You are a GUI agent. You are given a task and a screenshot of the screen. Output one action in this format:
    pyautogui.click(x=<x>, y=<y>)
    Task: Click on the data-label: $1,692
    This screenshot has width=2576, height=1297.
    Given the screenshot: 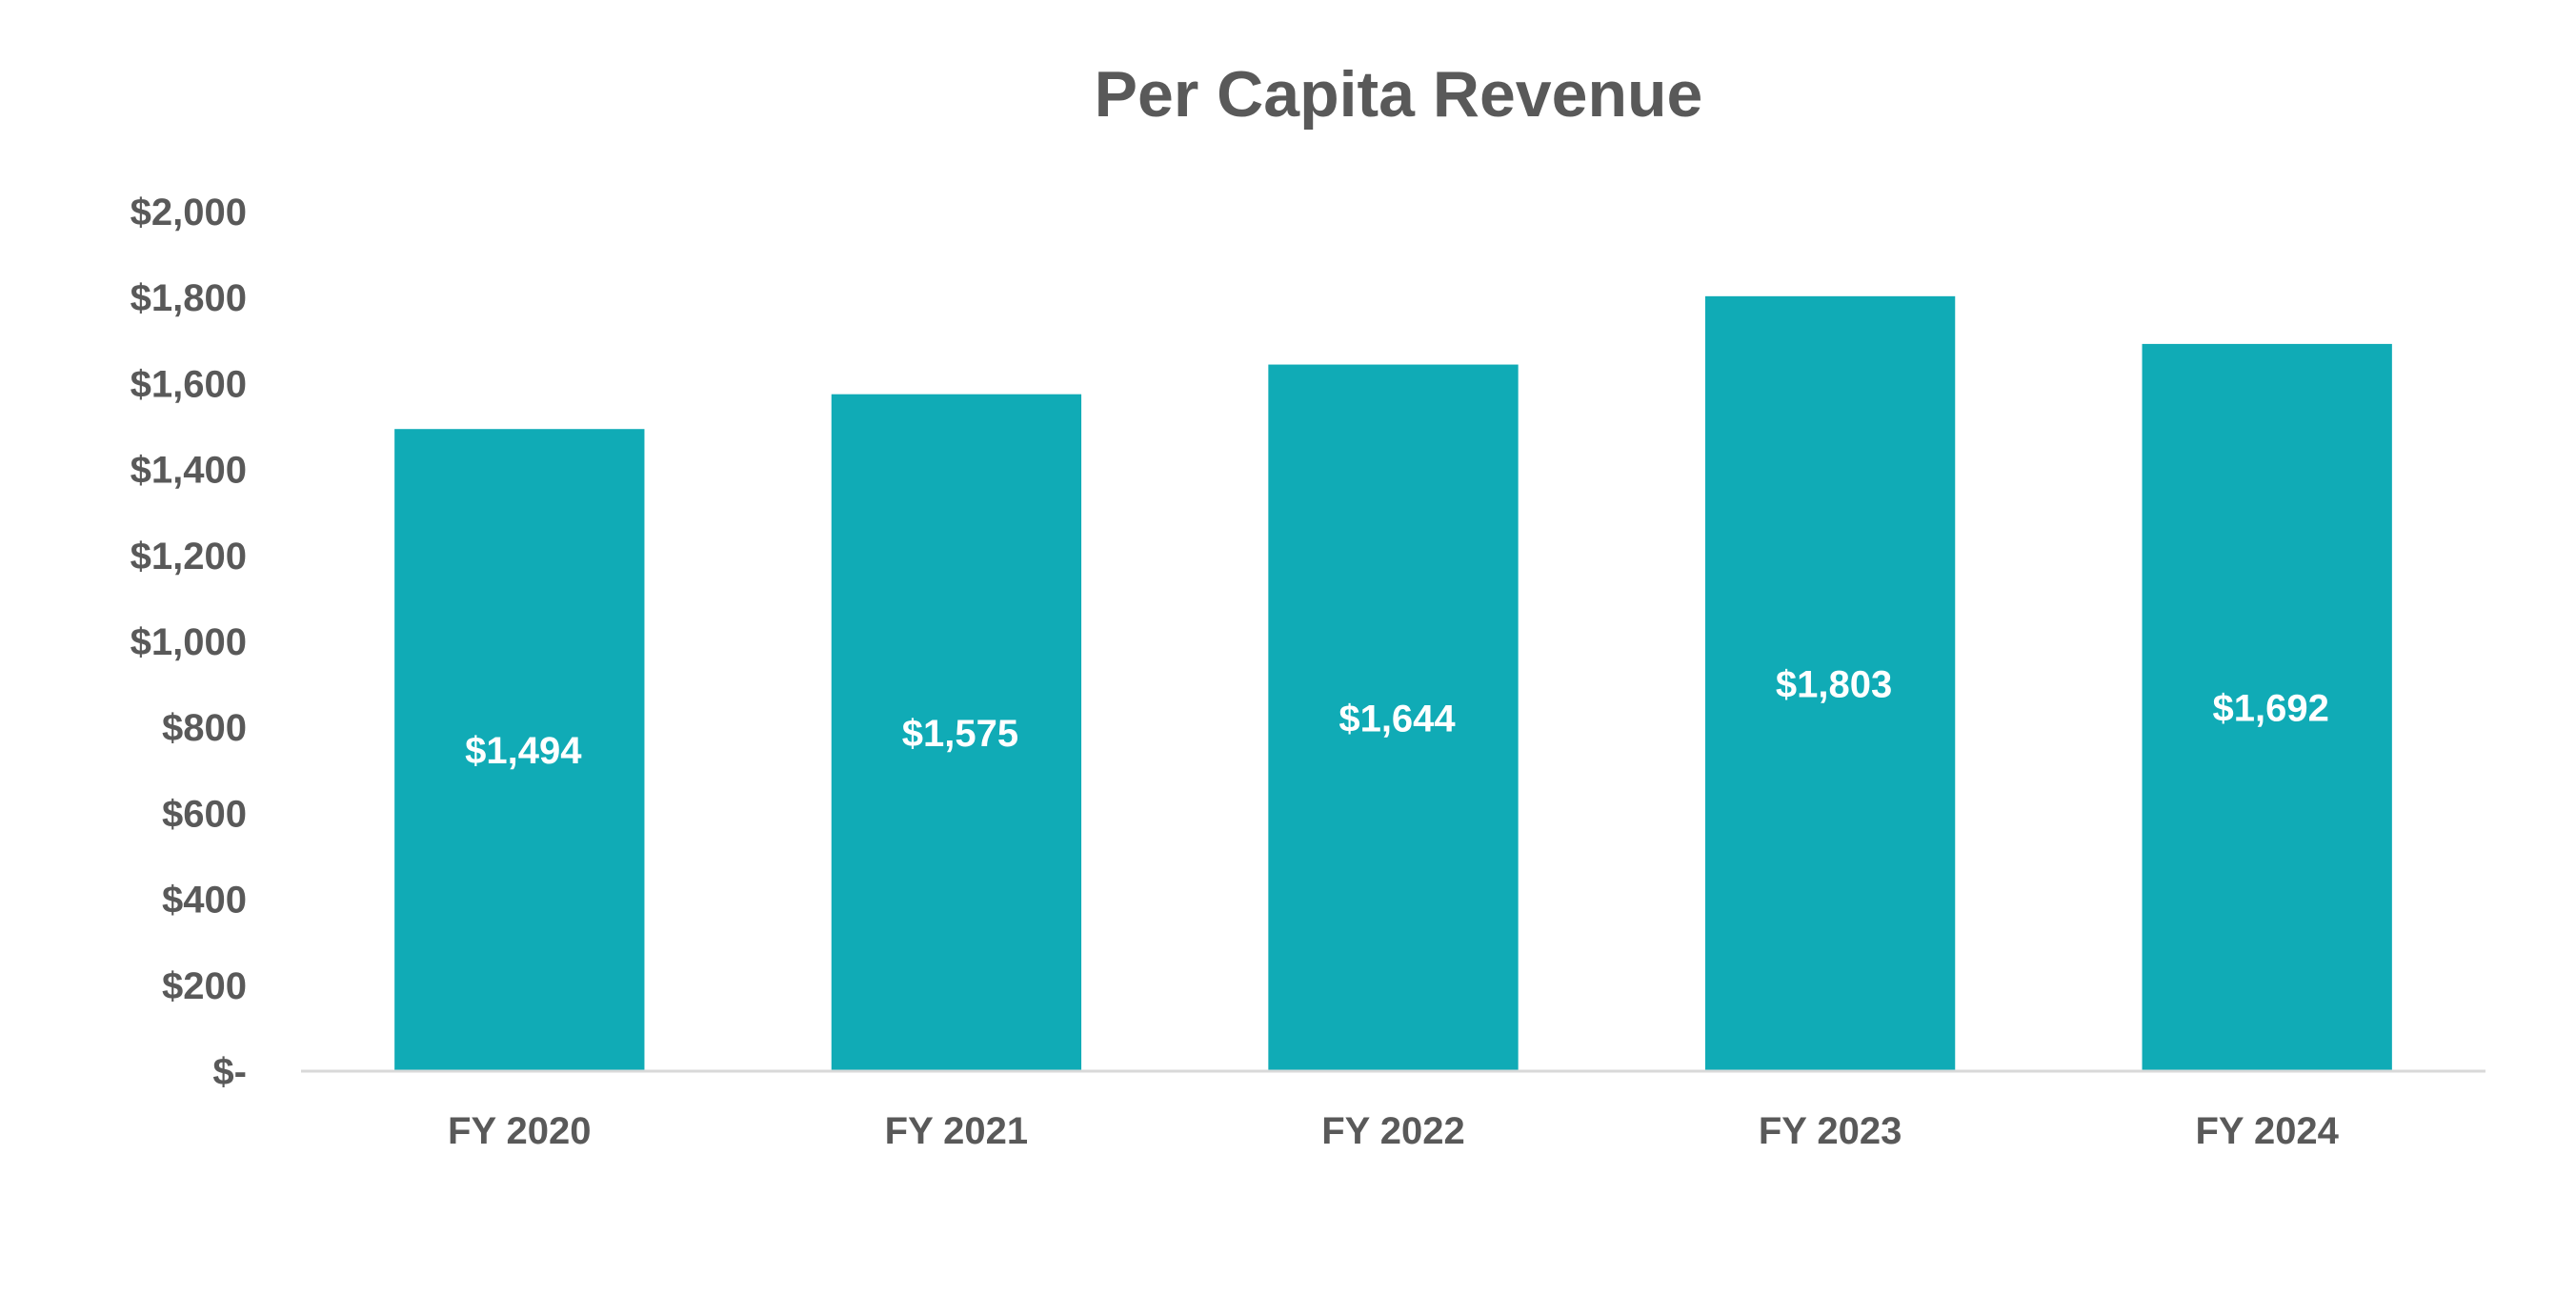 What is the action you would take?
    pyautogui.click(x=2271, y=708)
    